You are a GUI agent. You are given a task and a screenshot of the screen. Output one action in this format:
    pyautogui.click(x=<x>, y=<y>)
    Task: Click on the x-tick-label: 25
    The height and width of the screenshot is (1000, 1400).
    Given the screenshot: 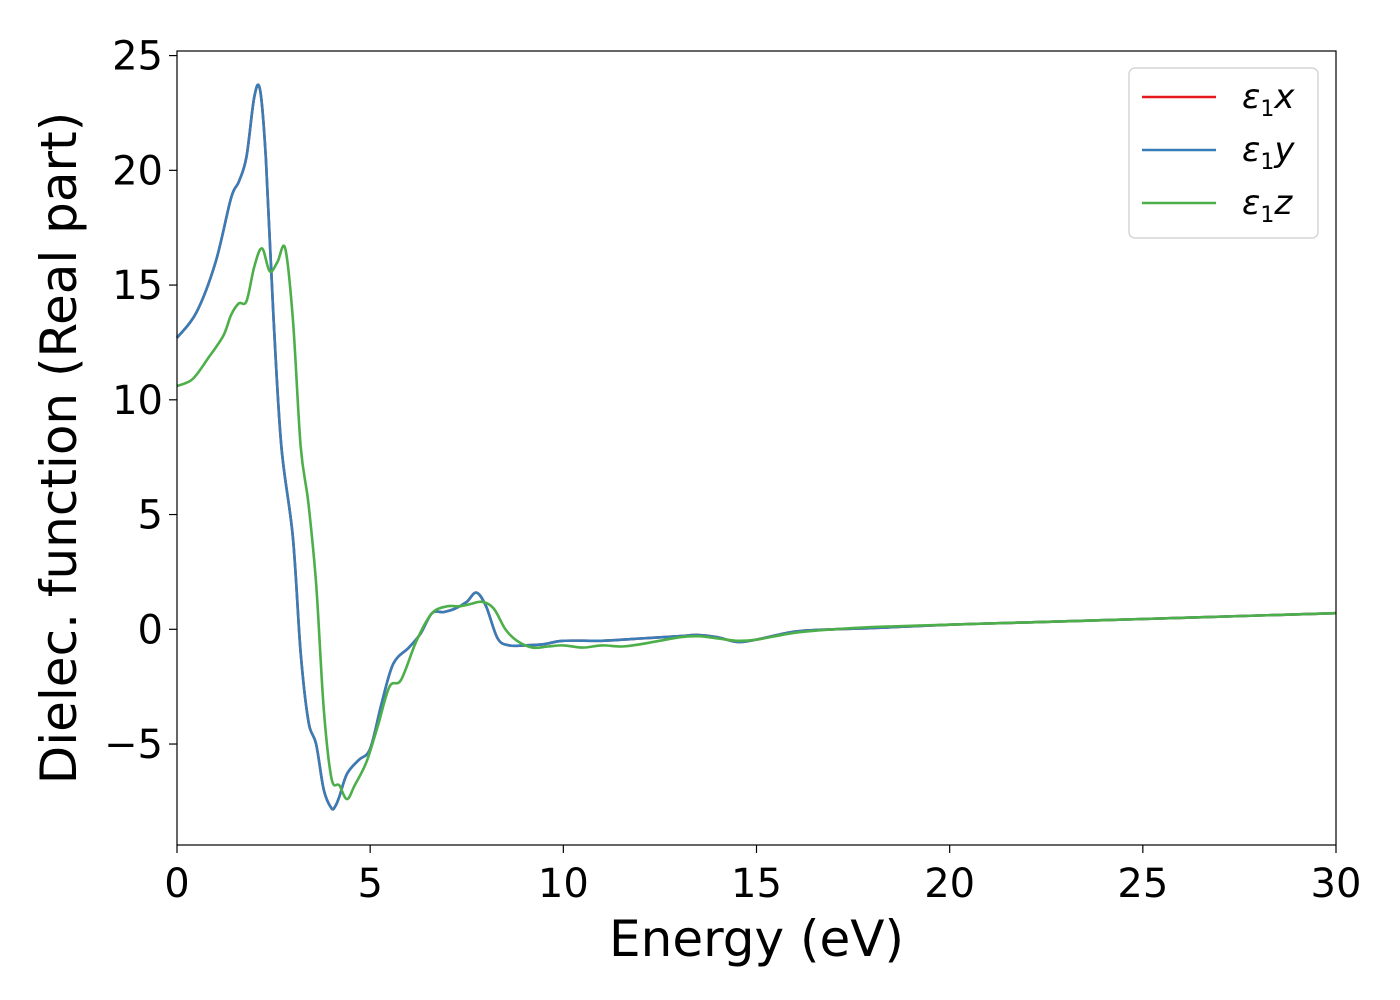 What is the action you would take?
    pyautogui.click(x=1142, y=884)
    